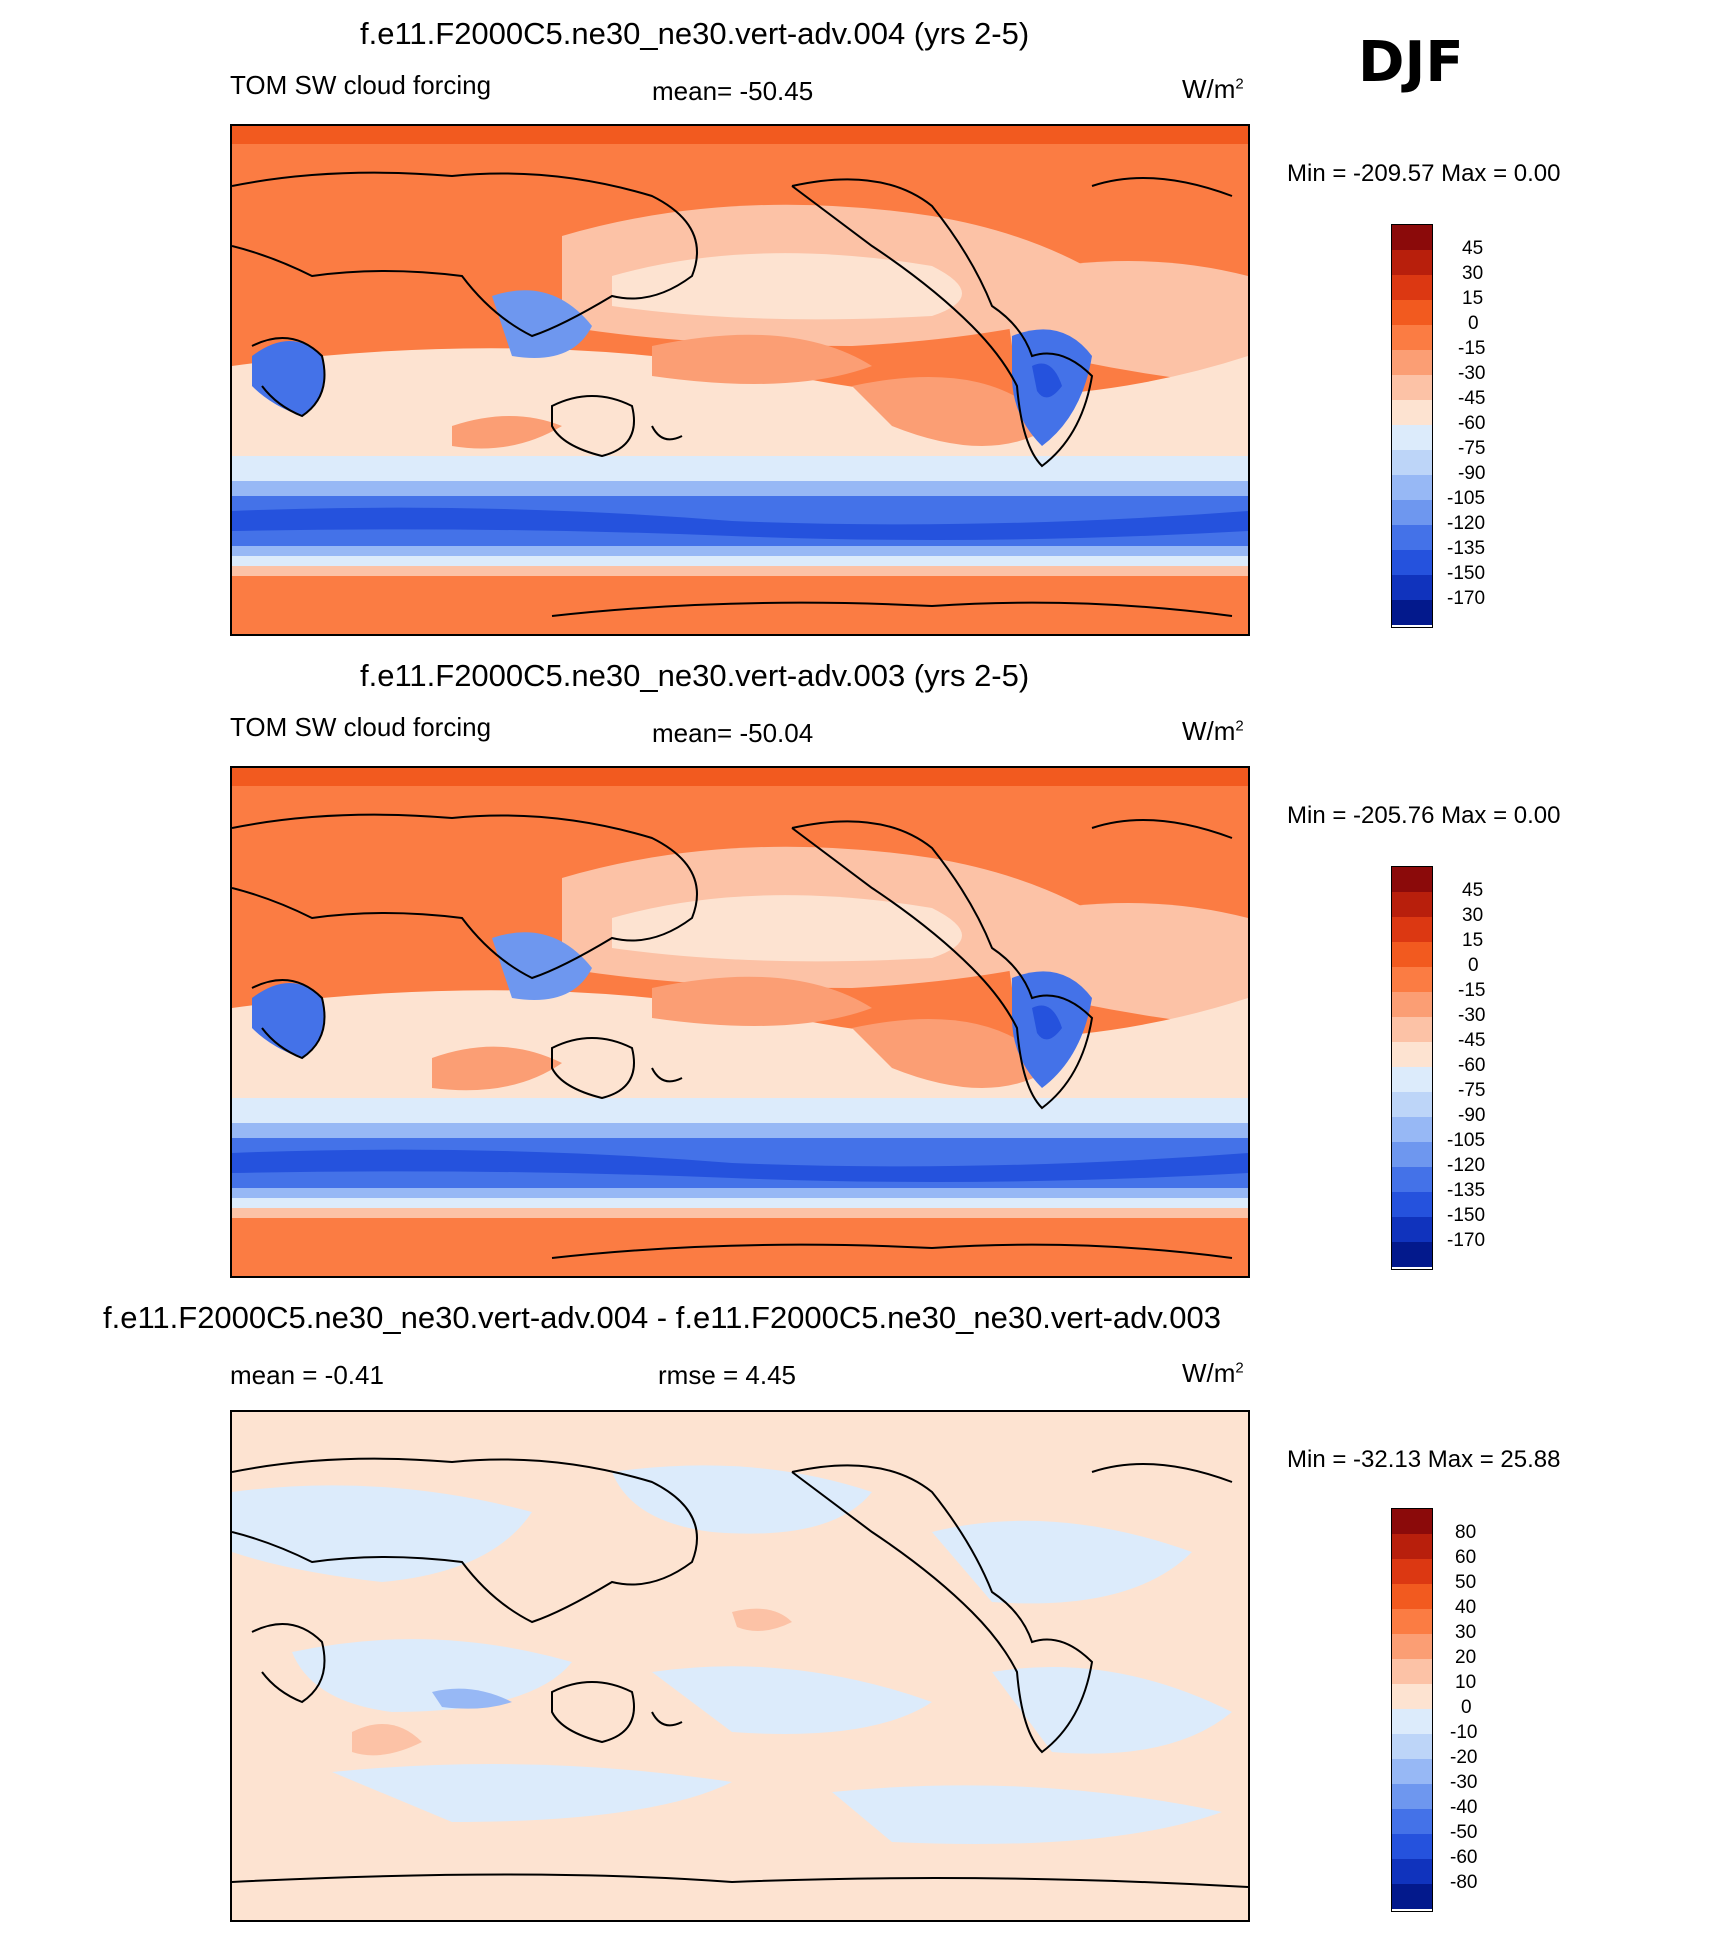  What do you see at coordinates (1466, 1557) in the screenshot?
I see `colorbar-label: 60` at bounding box center [1466, 1557].